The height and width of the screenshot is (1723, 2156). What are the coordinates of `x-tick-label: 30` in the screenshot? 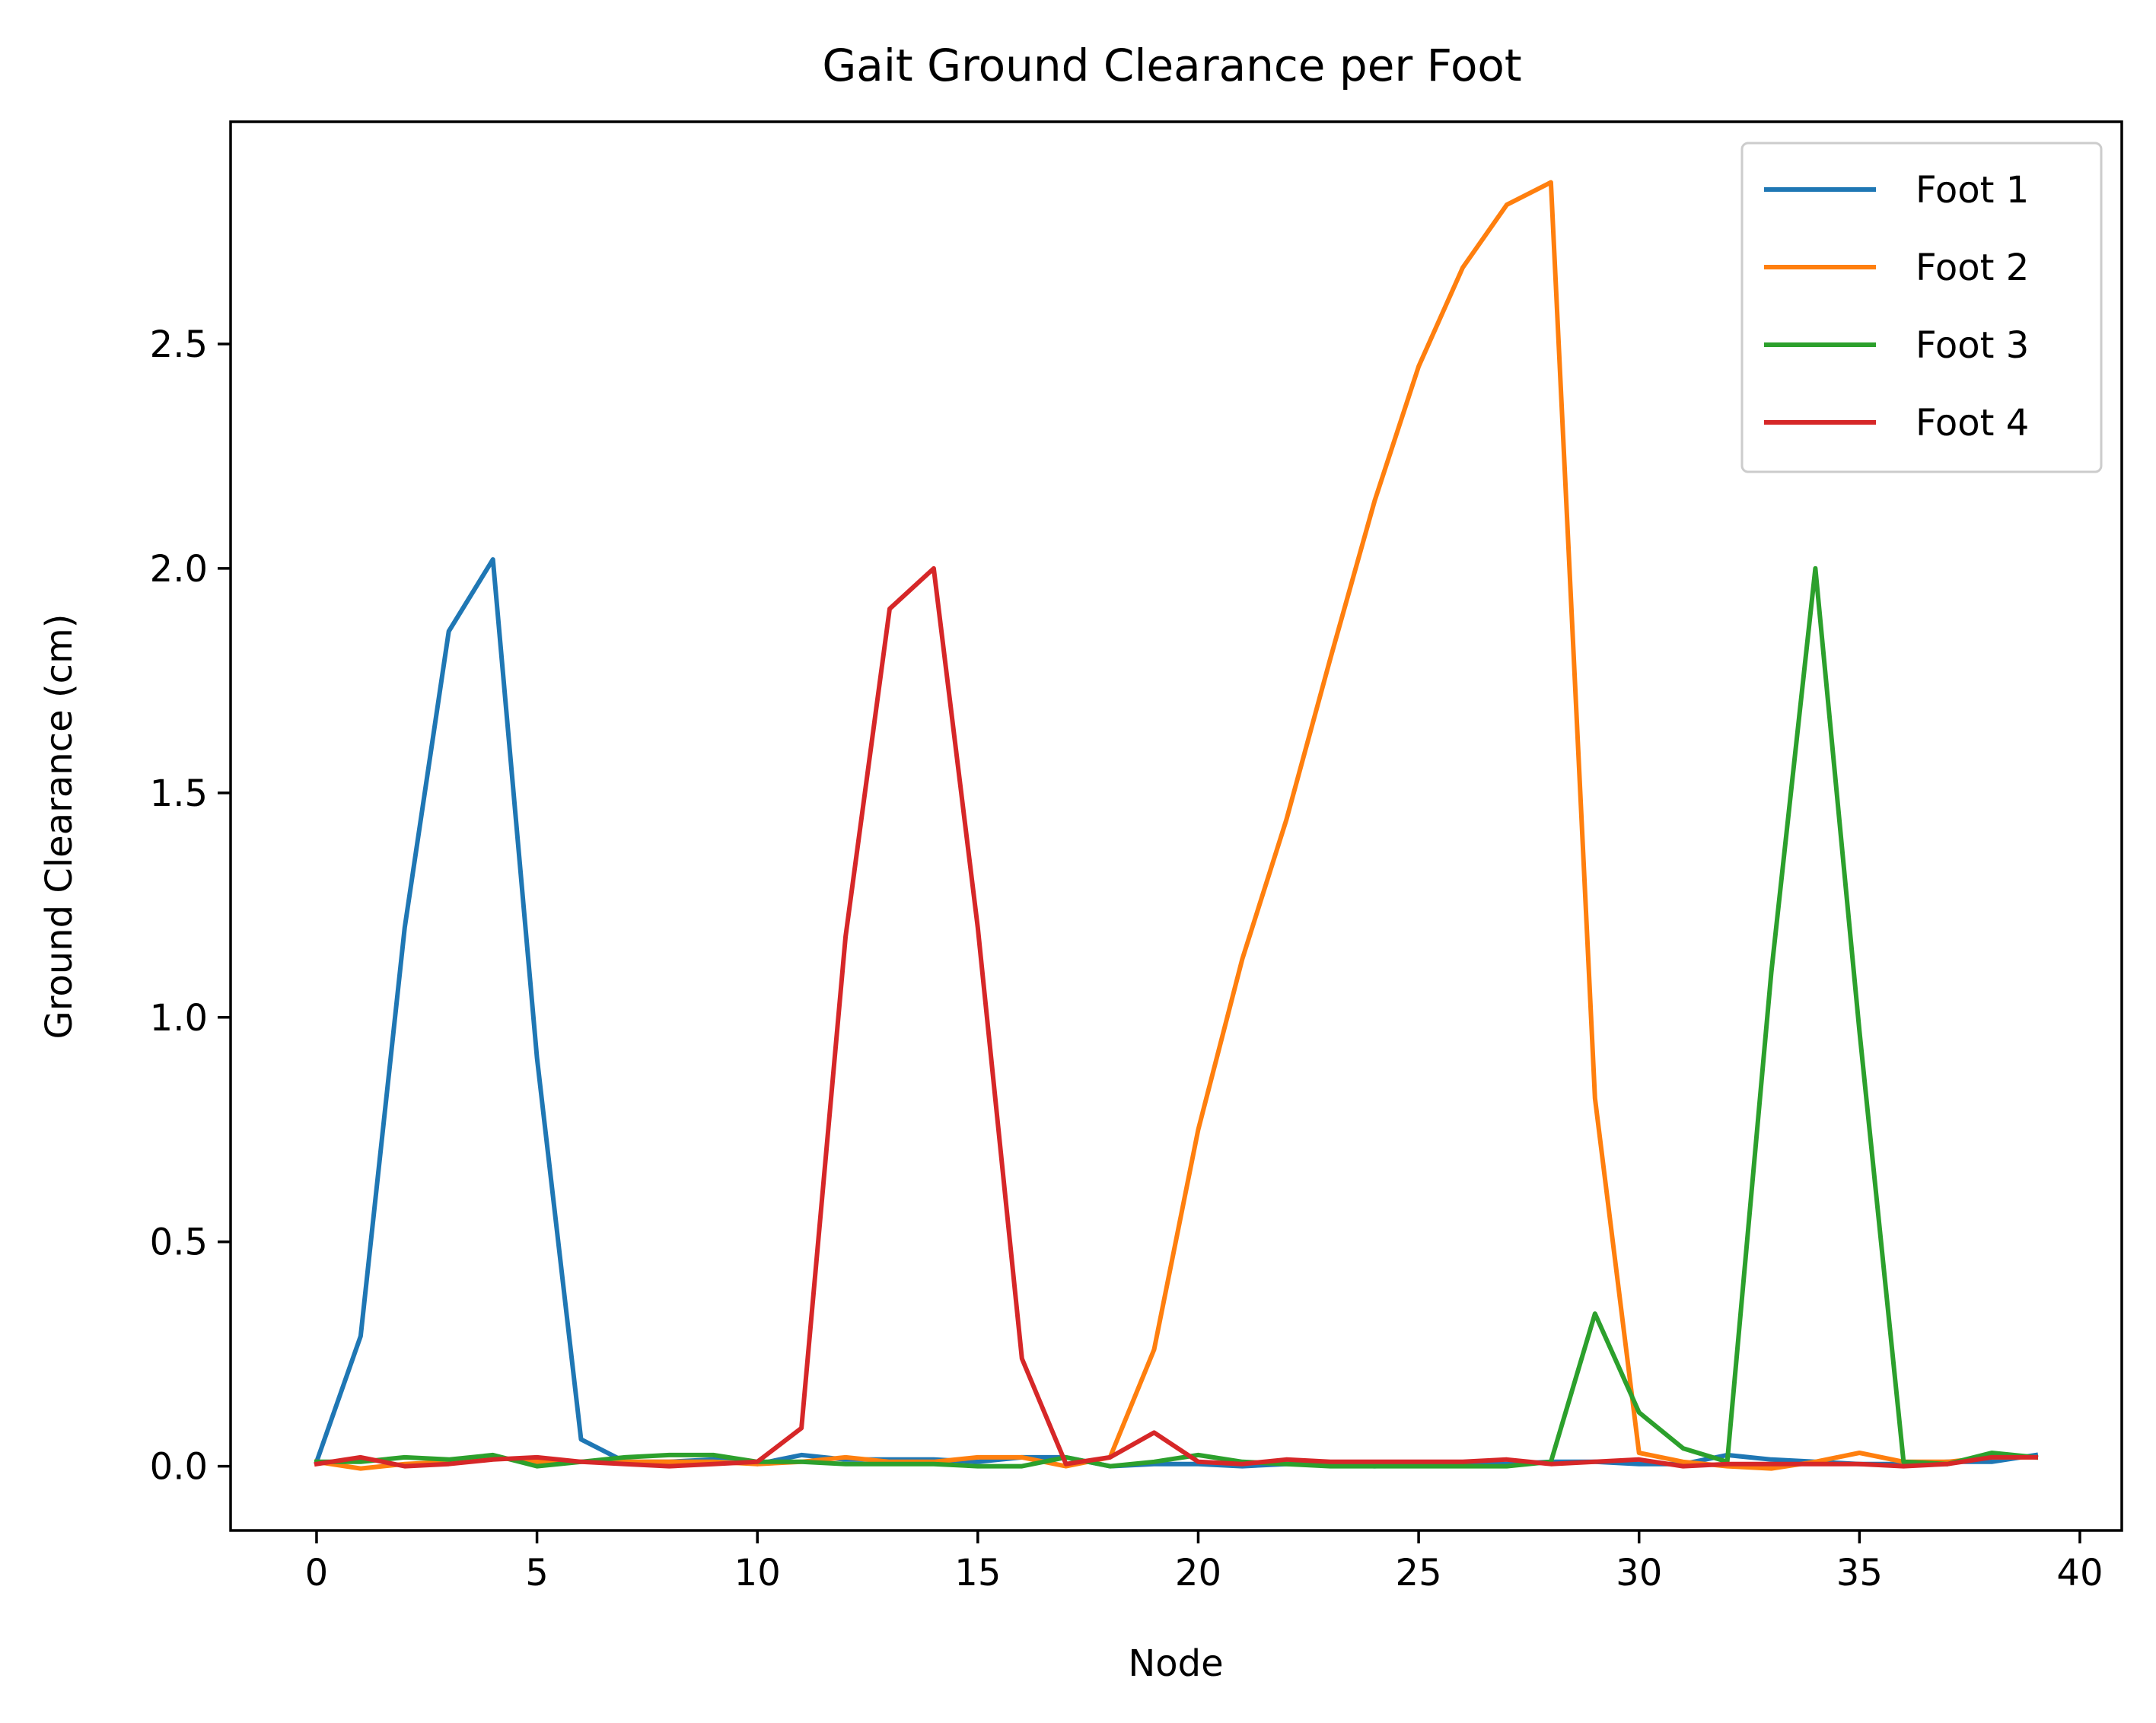 It's located at (1639, 1573).